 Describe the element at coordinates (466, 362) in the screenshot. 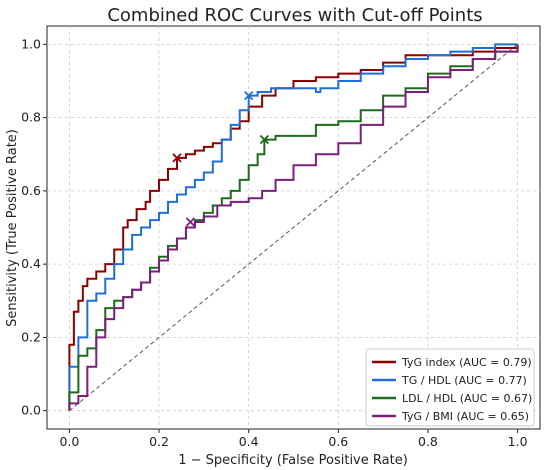

I see `legend-label: TyG index (AUC = 0.79)` at that location.